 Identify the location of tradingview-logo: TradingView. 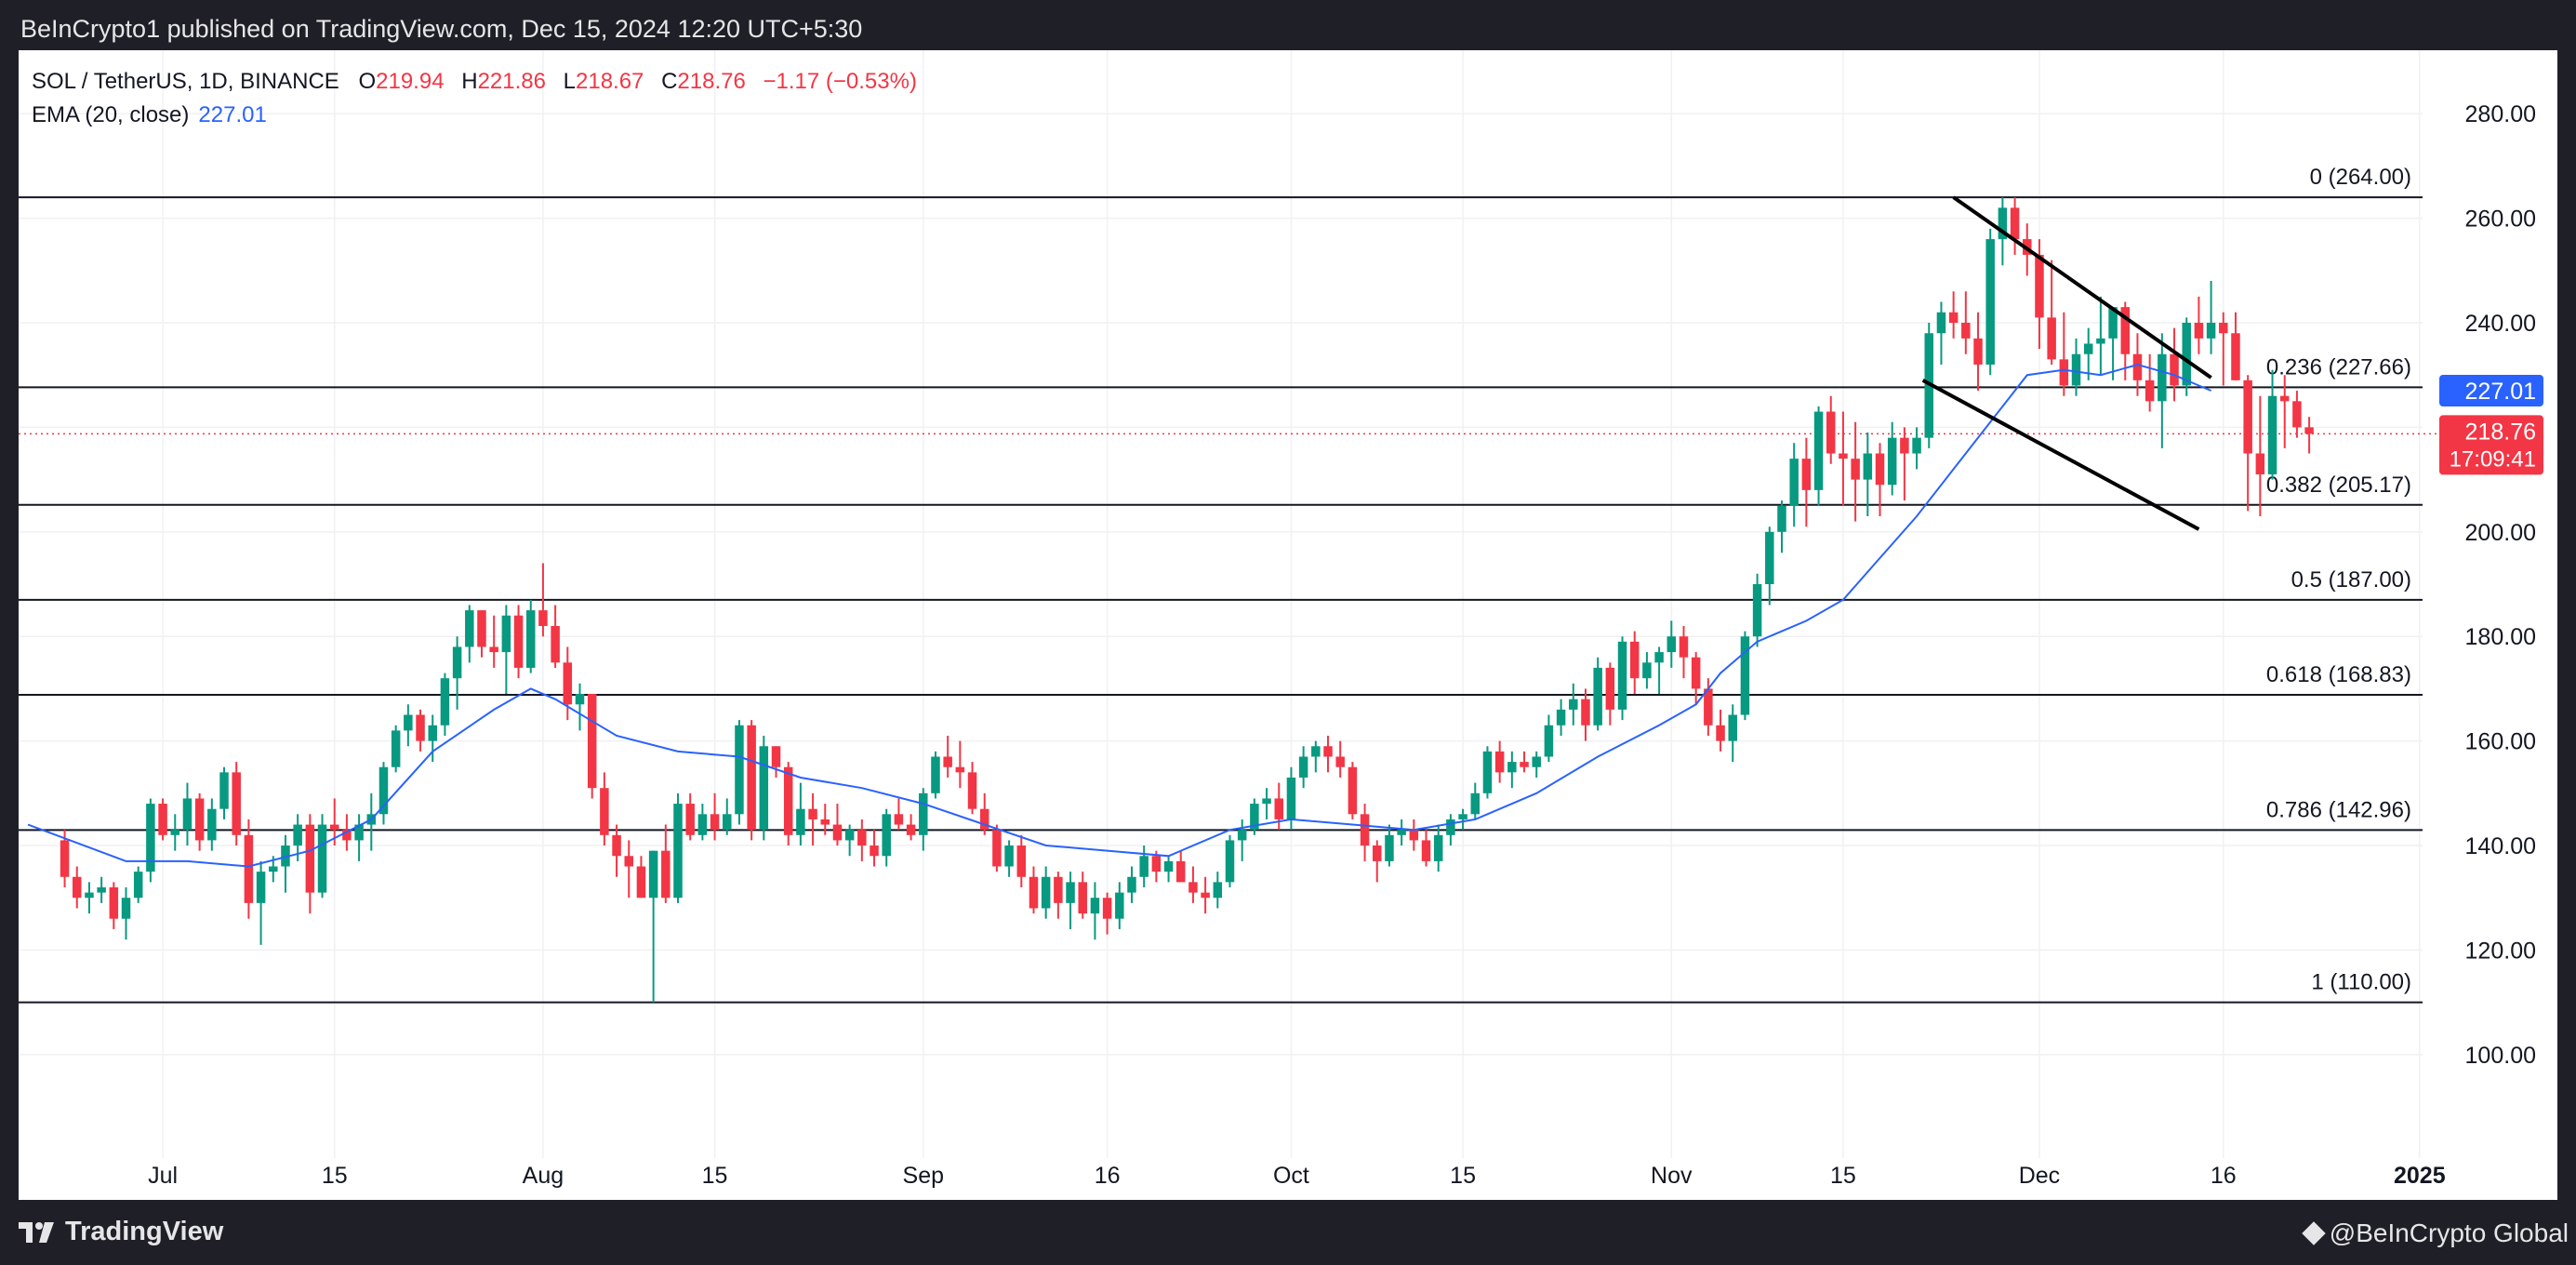
(121, 1232).